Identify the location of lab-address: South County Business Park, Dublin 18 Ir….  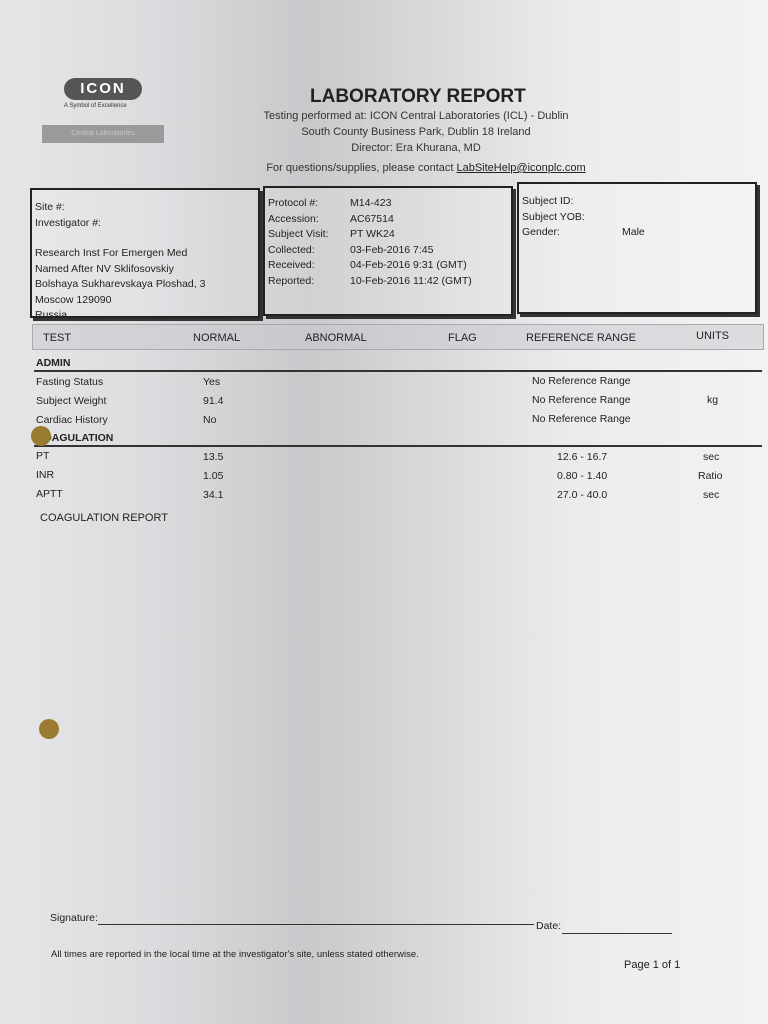
(416, 132).